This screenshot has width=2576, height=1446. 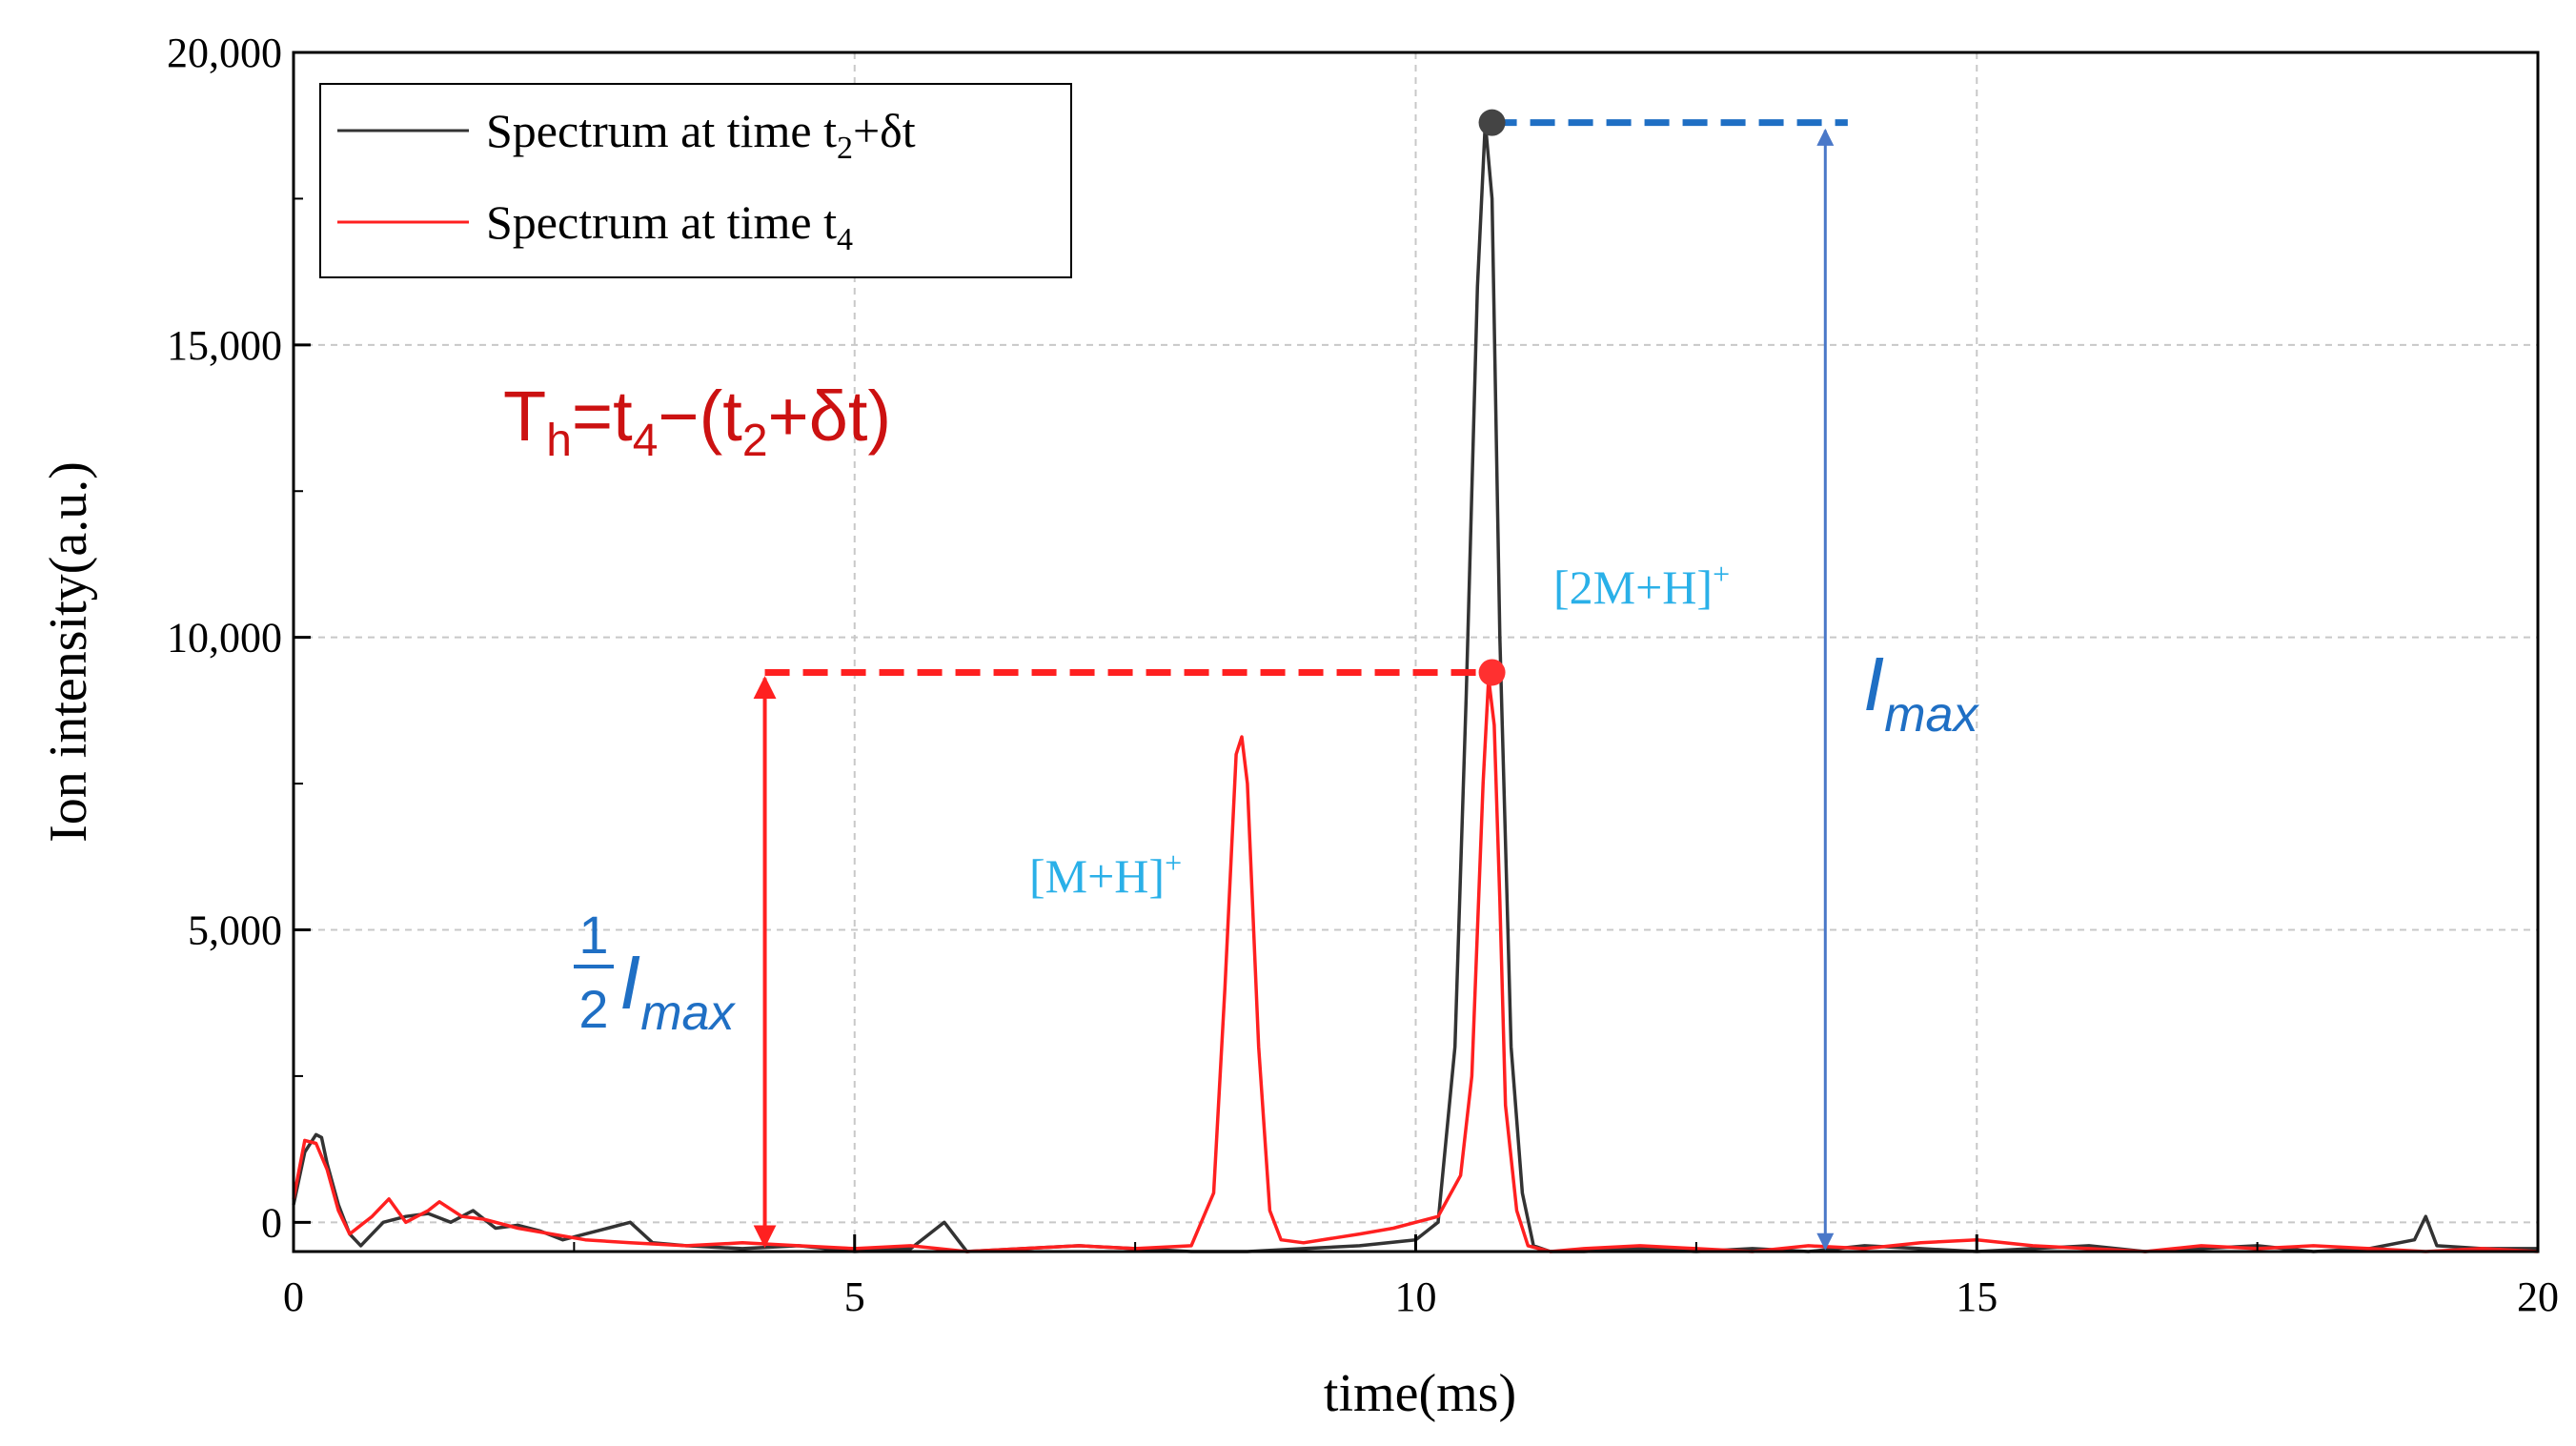 What do you see at coordinates (271, 1222) in the screenshot?
I see `y-tick-label: 0` at bounding box center [271, 1222].